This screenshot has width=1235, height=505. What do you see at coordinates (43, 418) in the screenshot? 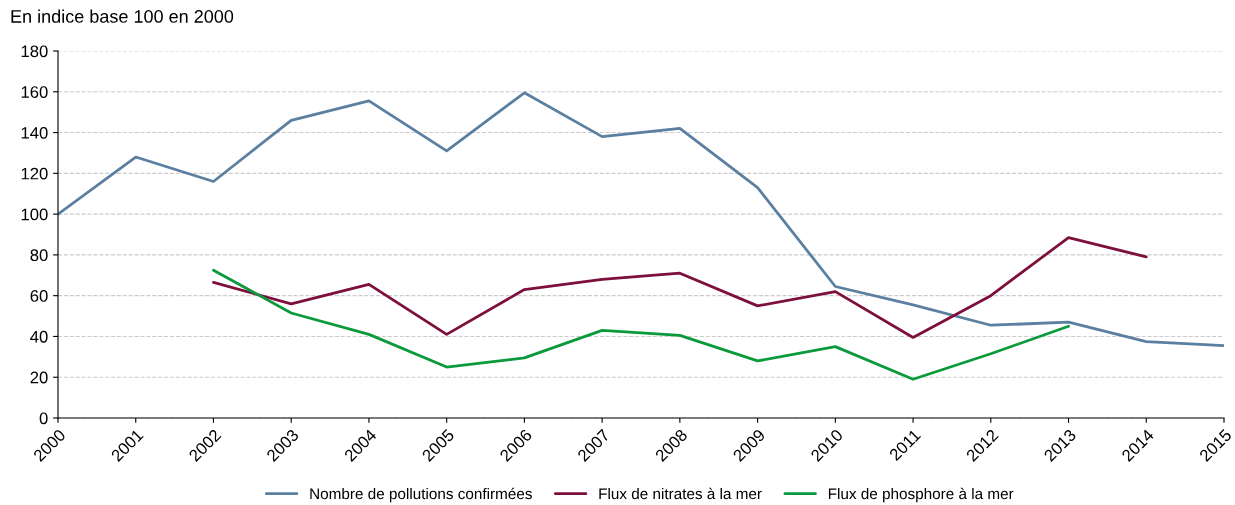
I see `y-tick-label: 0` at bounding box center [43, 418].